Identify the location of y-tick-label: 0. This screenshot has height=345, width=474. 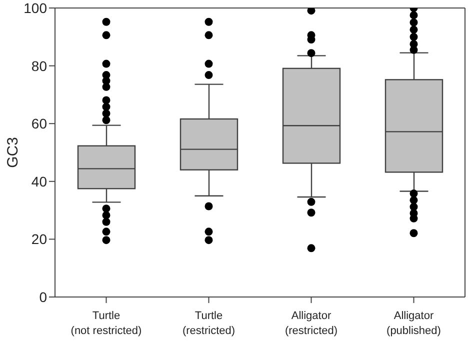
(43, 296).